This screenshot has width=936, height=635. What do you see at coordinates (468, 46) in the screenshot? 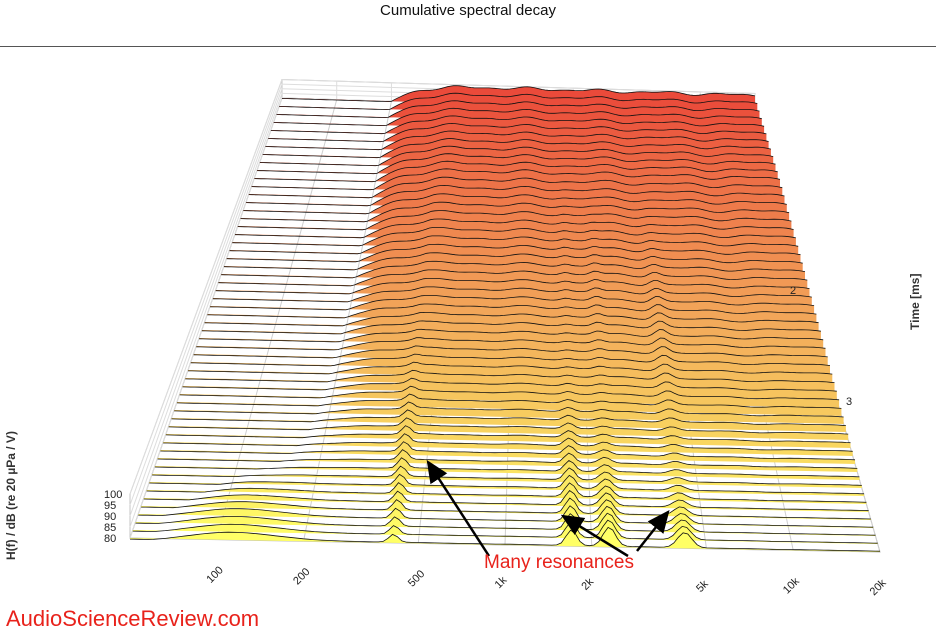
I see `title-divider` at bounding box center [468, 46].